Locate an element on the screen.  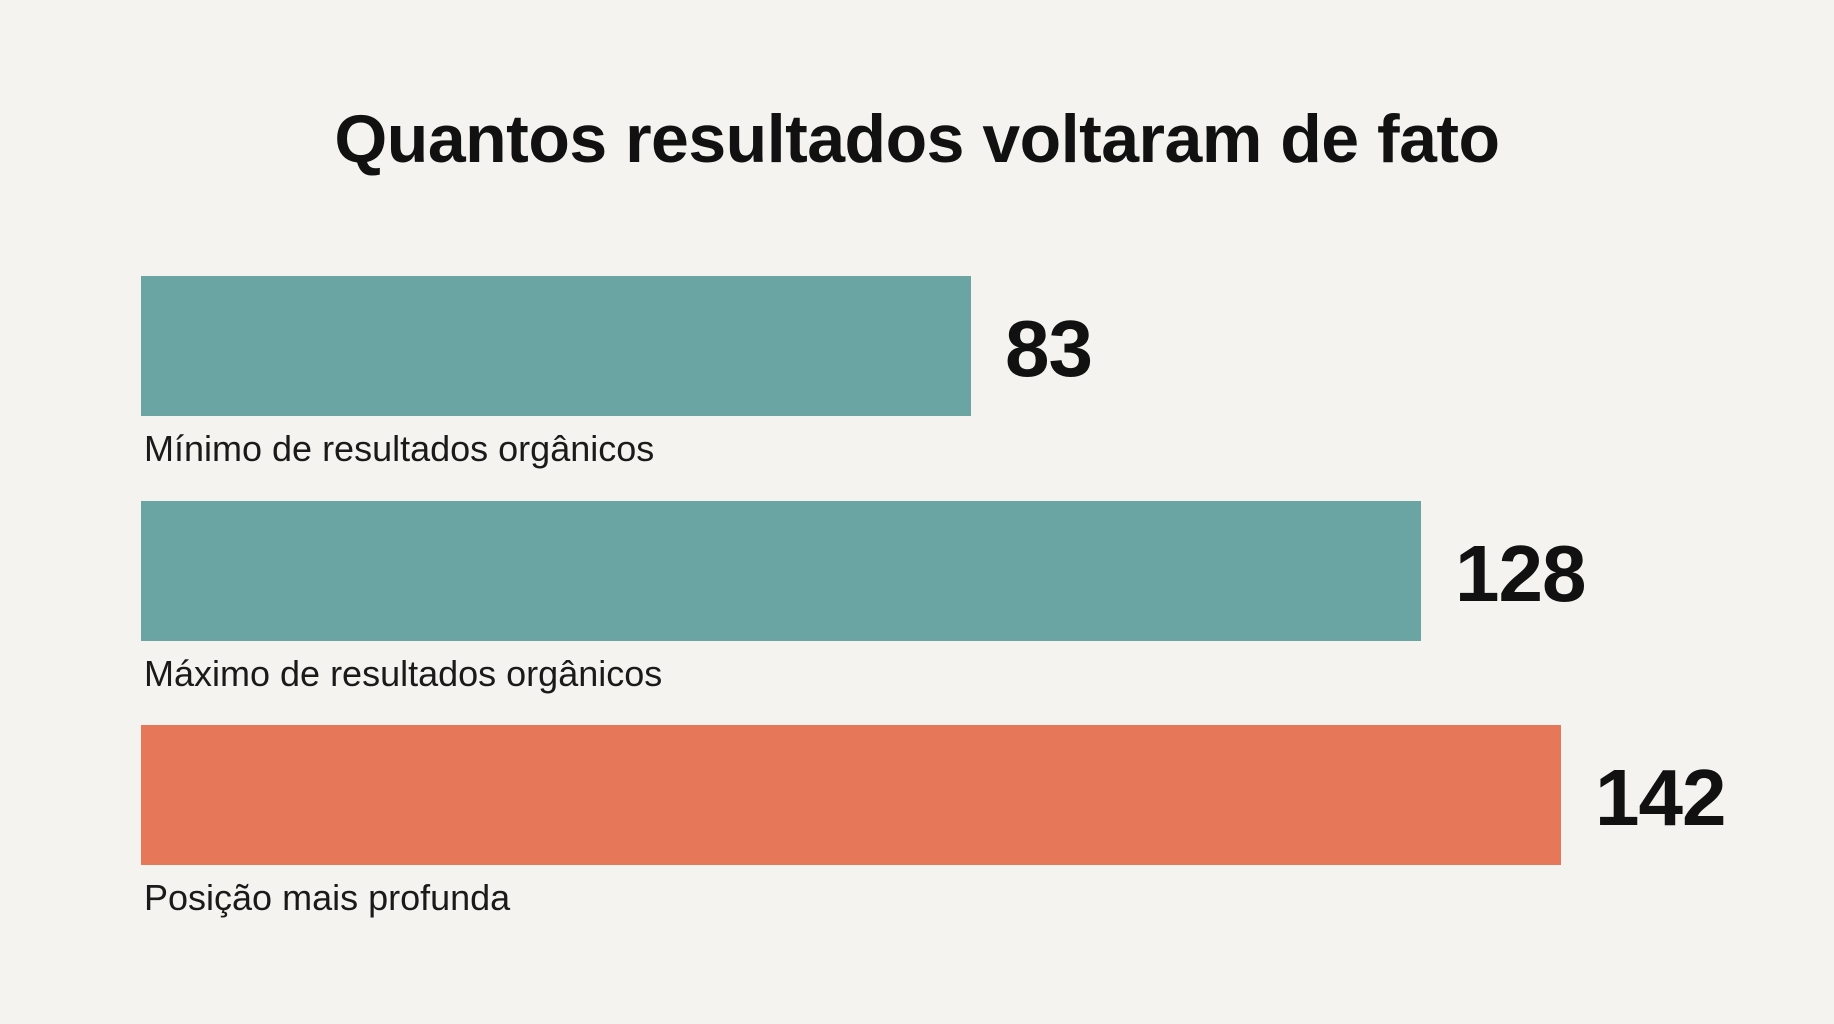
bar-category-label: Posição mais profunda is located at coordinates (327, 897).